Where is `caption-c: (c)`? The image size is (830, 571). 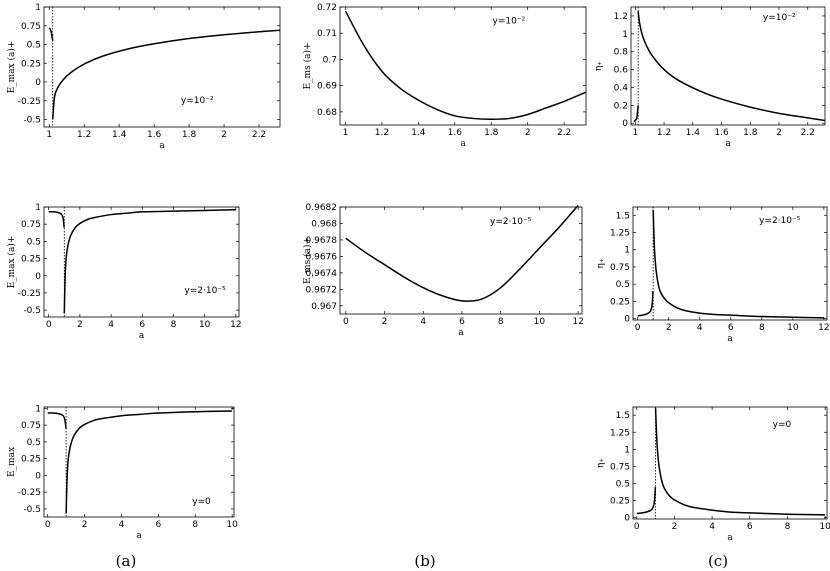
caption-c: (c) is located at coordinates (718, 561).